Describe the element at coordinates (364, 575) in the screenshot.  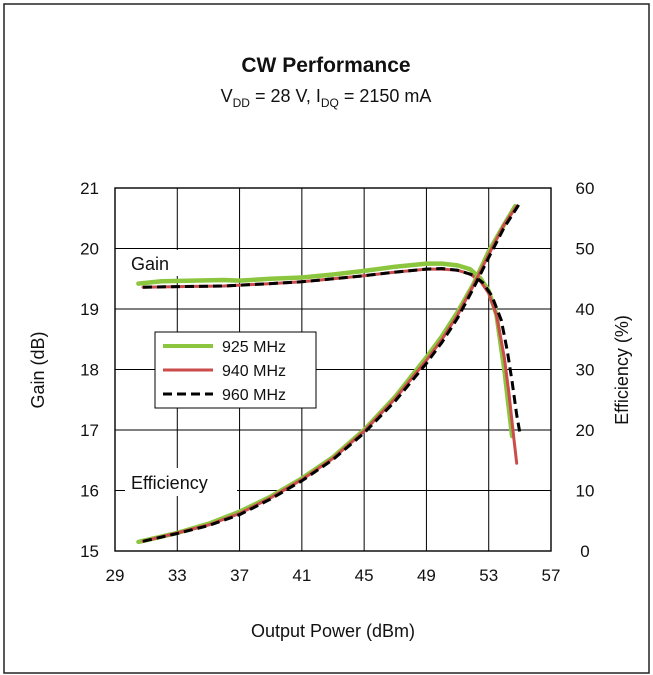
I see `x-tick-label: 45` at that location.